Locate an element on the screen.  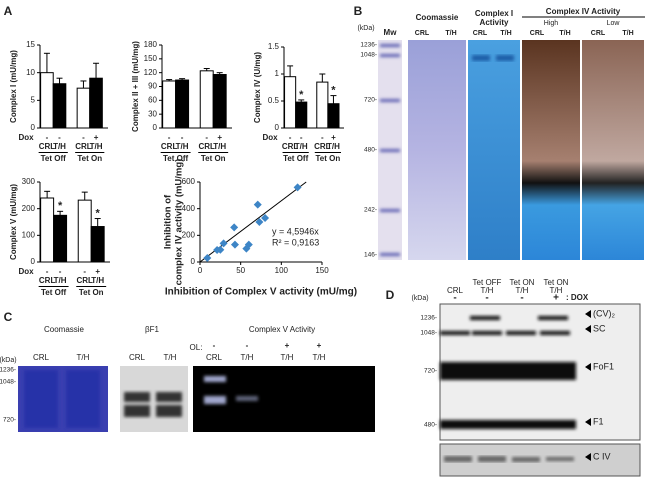
dox-label: : DOX is located at coordinates (577, 297).